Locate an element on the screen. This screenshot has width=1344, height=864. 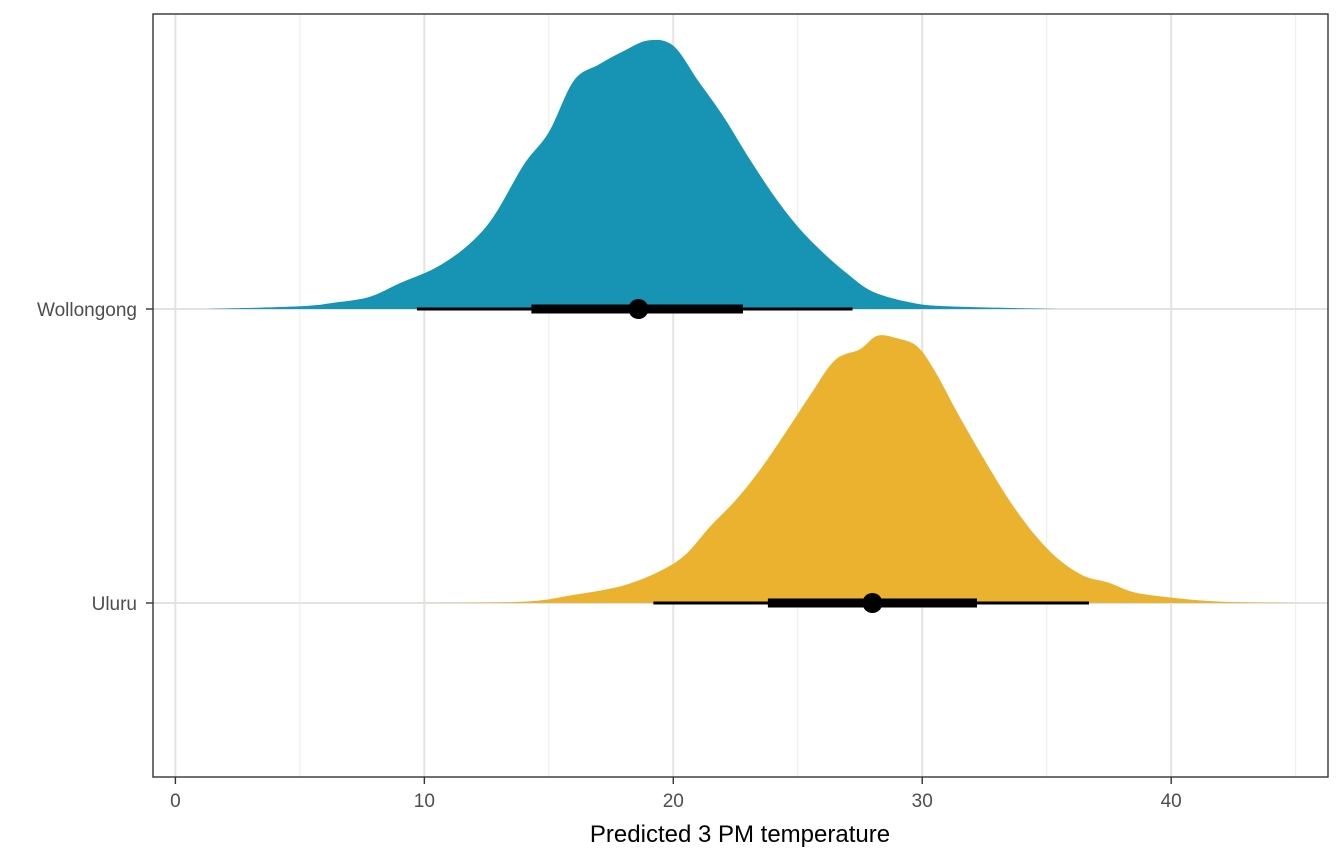
x-axis: 0 10 20 30 40 is located at coordinates (676, 794).